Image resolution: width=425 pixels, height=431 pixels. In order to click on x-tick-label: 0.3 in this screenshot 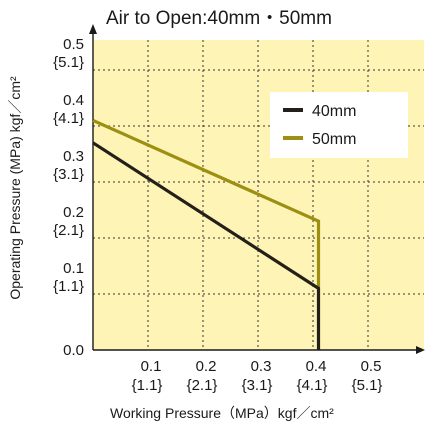, I will do `click(261, 366)`.